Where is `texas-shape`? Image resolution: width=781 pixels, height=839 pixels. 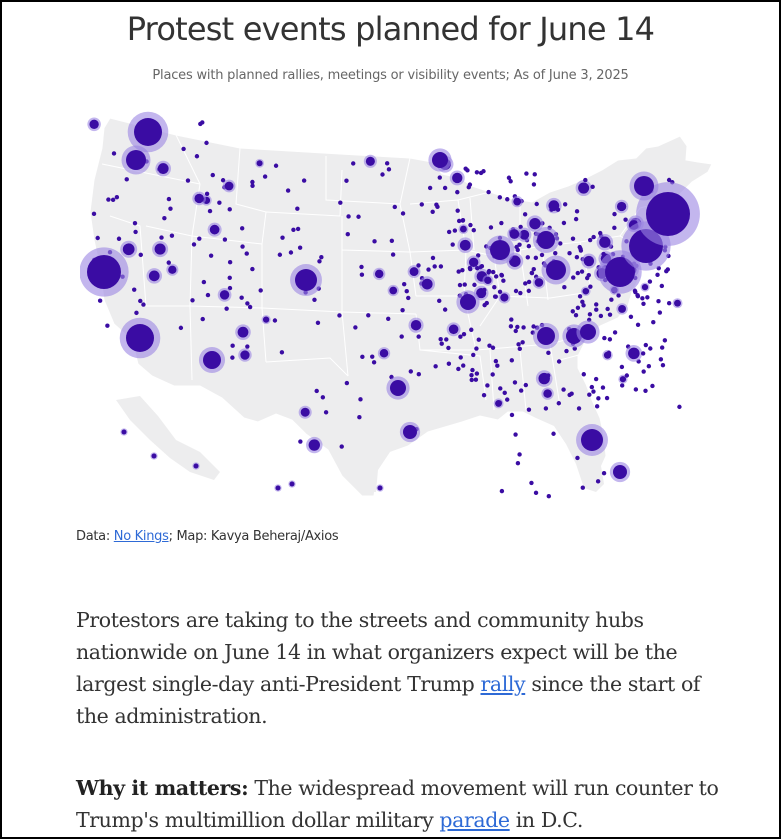 texas-shape is located at coordinates (342, 425).